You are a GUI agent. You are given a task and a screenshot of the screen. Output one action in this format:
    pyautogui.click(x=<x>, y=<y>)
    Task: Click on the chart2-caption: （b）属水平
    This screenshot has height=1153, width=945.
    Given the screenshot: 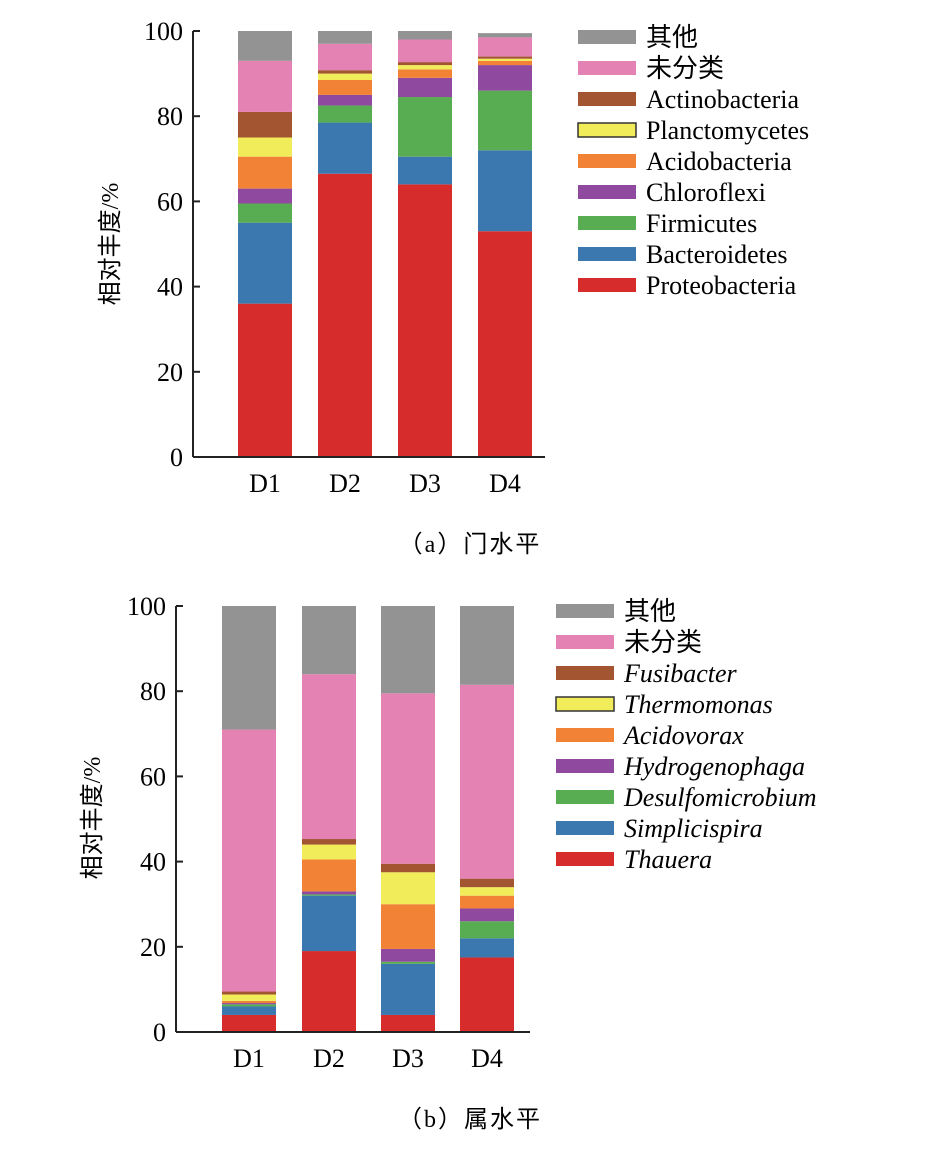 What is the action you would take?
    pyautogui.click(x=470, y=1119)
    